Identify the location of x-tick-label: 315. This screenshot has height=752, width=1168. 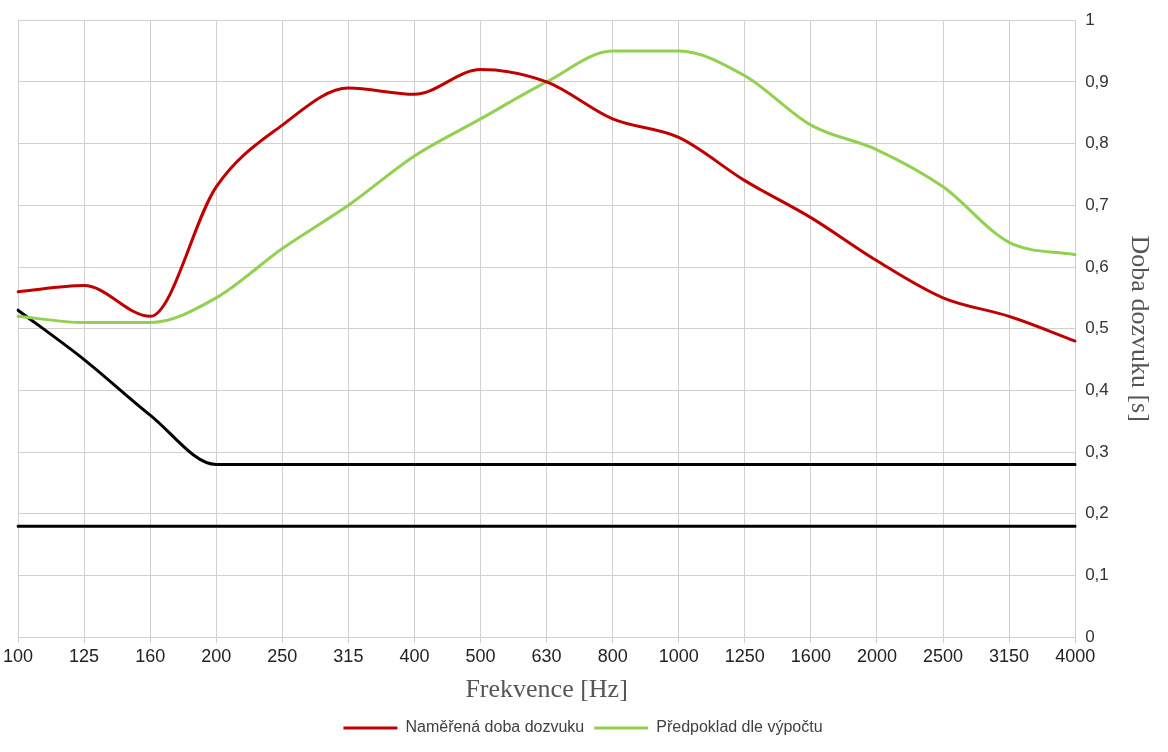
(348, 655).